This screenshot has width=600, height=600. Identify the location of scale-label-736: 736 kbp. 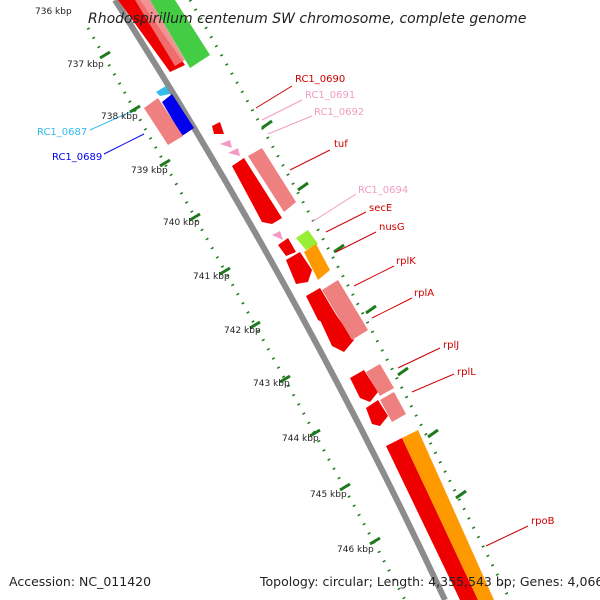
(53, 12).